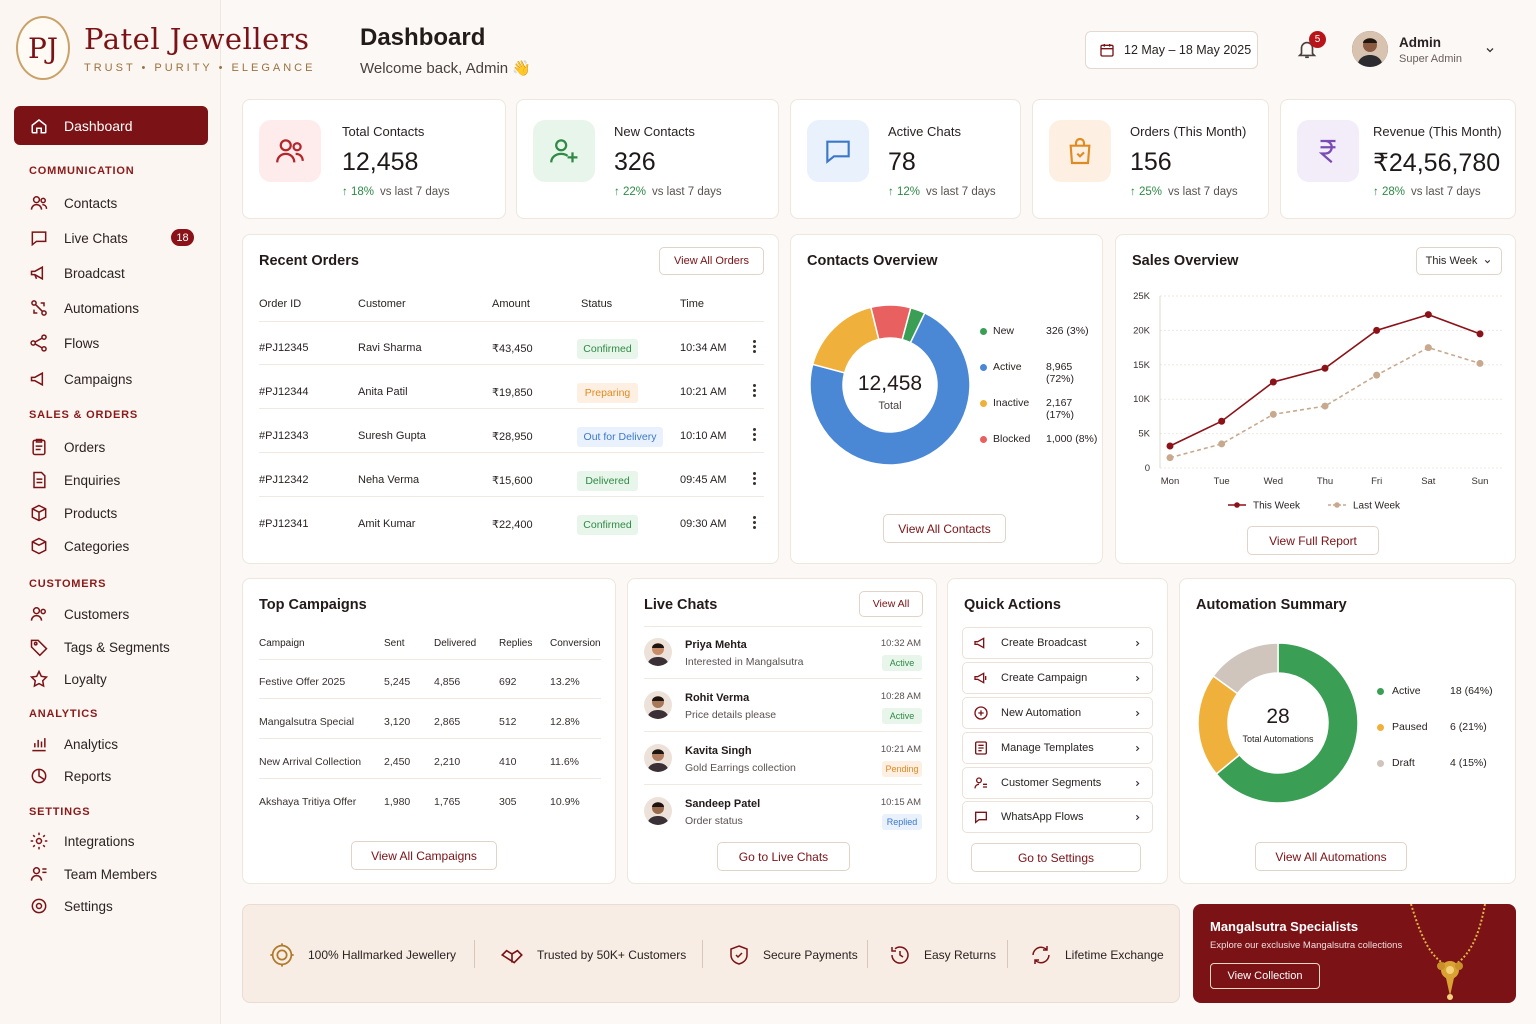 Image resolution: width=1536 pixels, height=1024 pixels. Describe the element at coordinates (1057, 643) in the screenshot. I see `create-broadcast-action: Create Broadcast` at that location.